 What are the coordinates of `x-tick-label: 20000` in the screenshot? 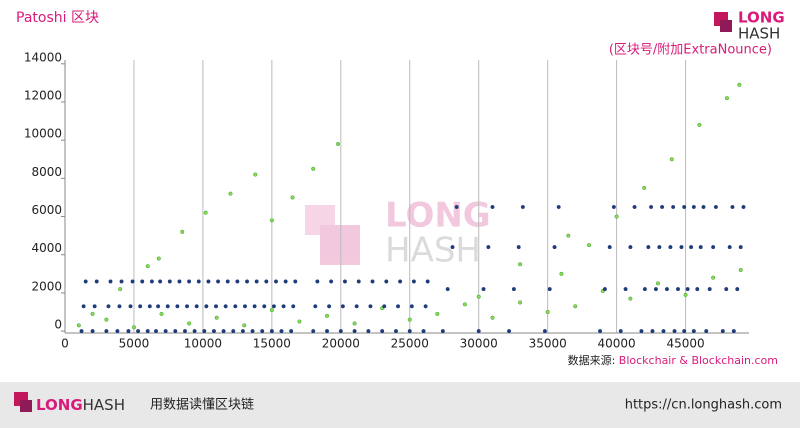 It's located at (341, 344).